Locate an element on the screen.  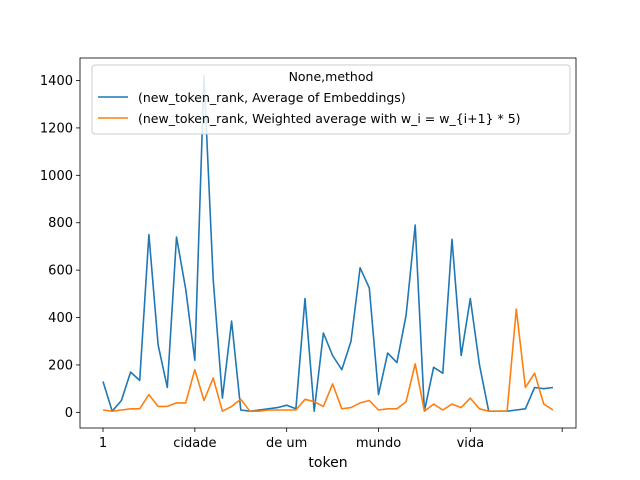
y-tick-label: 600 is located at coordinates (60, 271).